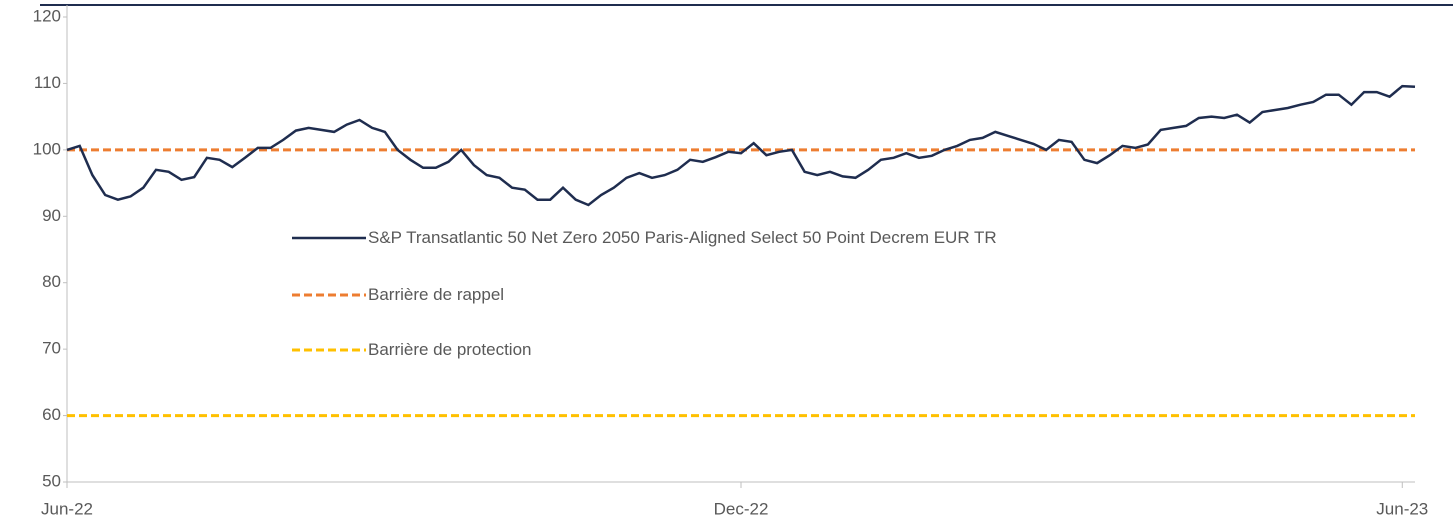 This screenshot has width=1453, height=519. What do you see at coordinates (47, 148) in the screenshot?
I see `y-tick-label: 100` at bounding box center [47, 148].